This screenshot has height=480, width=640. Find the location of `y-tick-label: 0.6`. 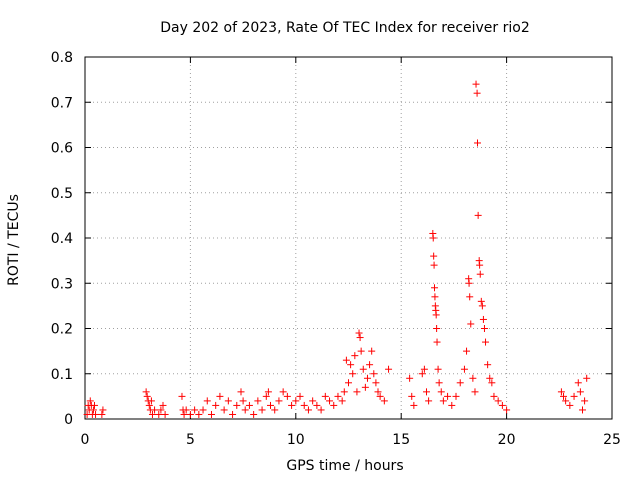

y-tick-label: 0.6 is located at coordinates (62, 149).